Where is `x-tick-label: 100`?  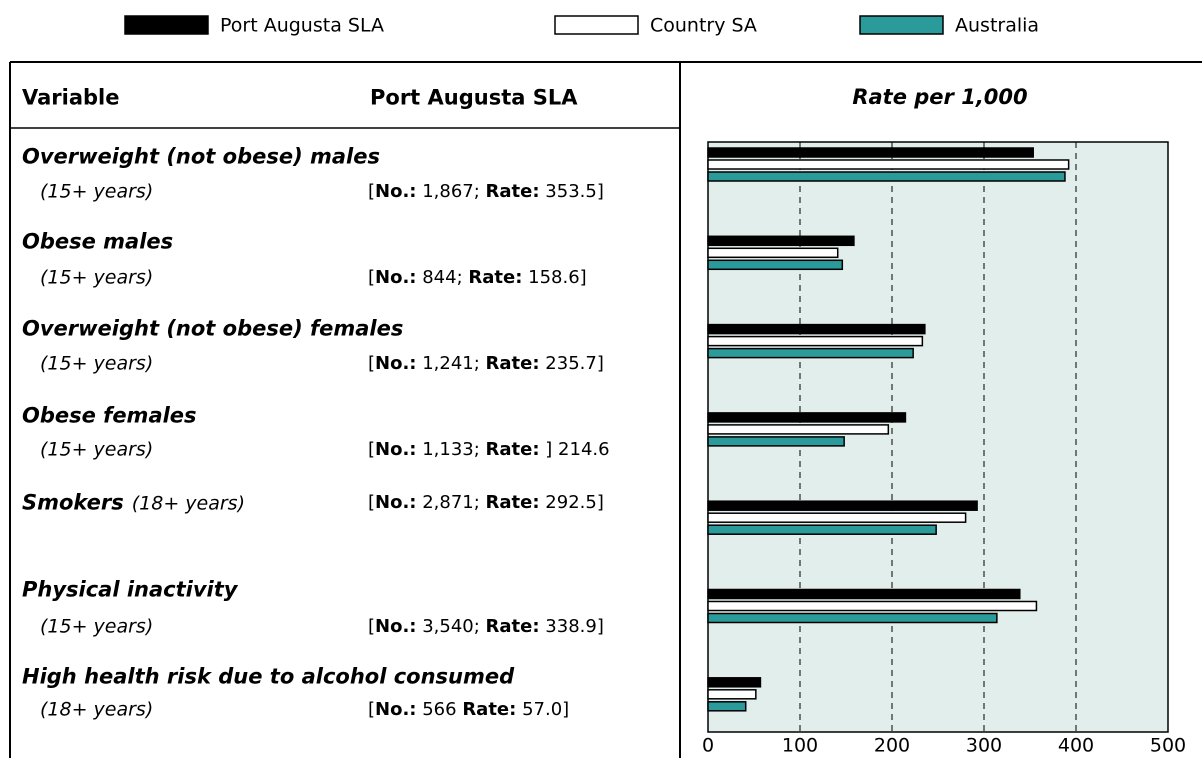
x-tick-label: 100 is located at coordinates (800, 746).